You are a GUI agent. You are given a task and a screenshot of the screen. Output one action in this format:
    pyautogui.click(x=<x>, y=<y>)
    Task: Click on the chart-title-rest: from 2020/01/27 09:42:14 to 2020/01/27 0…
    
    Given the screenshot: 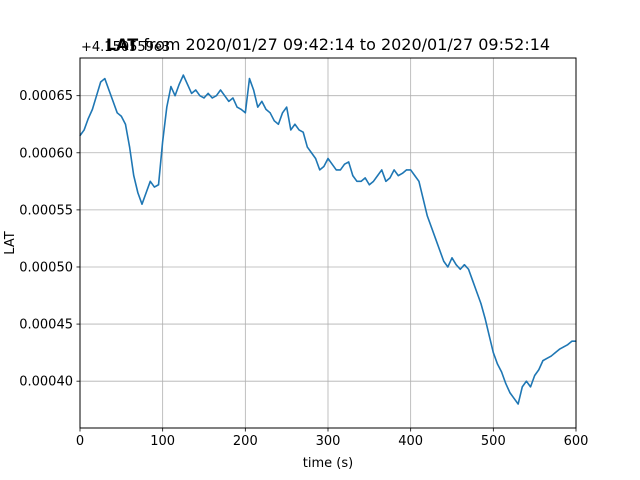 What is the action you would take?
    pyautogui.click(x=344, y=44)
    